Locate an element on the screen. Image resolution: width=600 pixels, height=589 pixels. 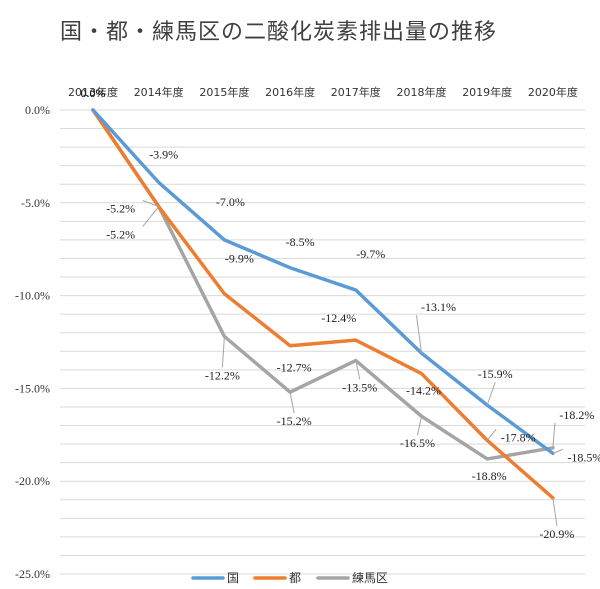
y-tick-label: -25.0% is located at coordinates (32, 574).